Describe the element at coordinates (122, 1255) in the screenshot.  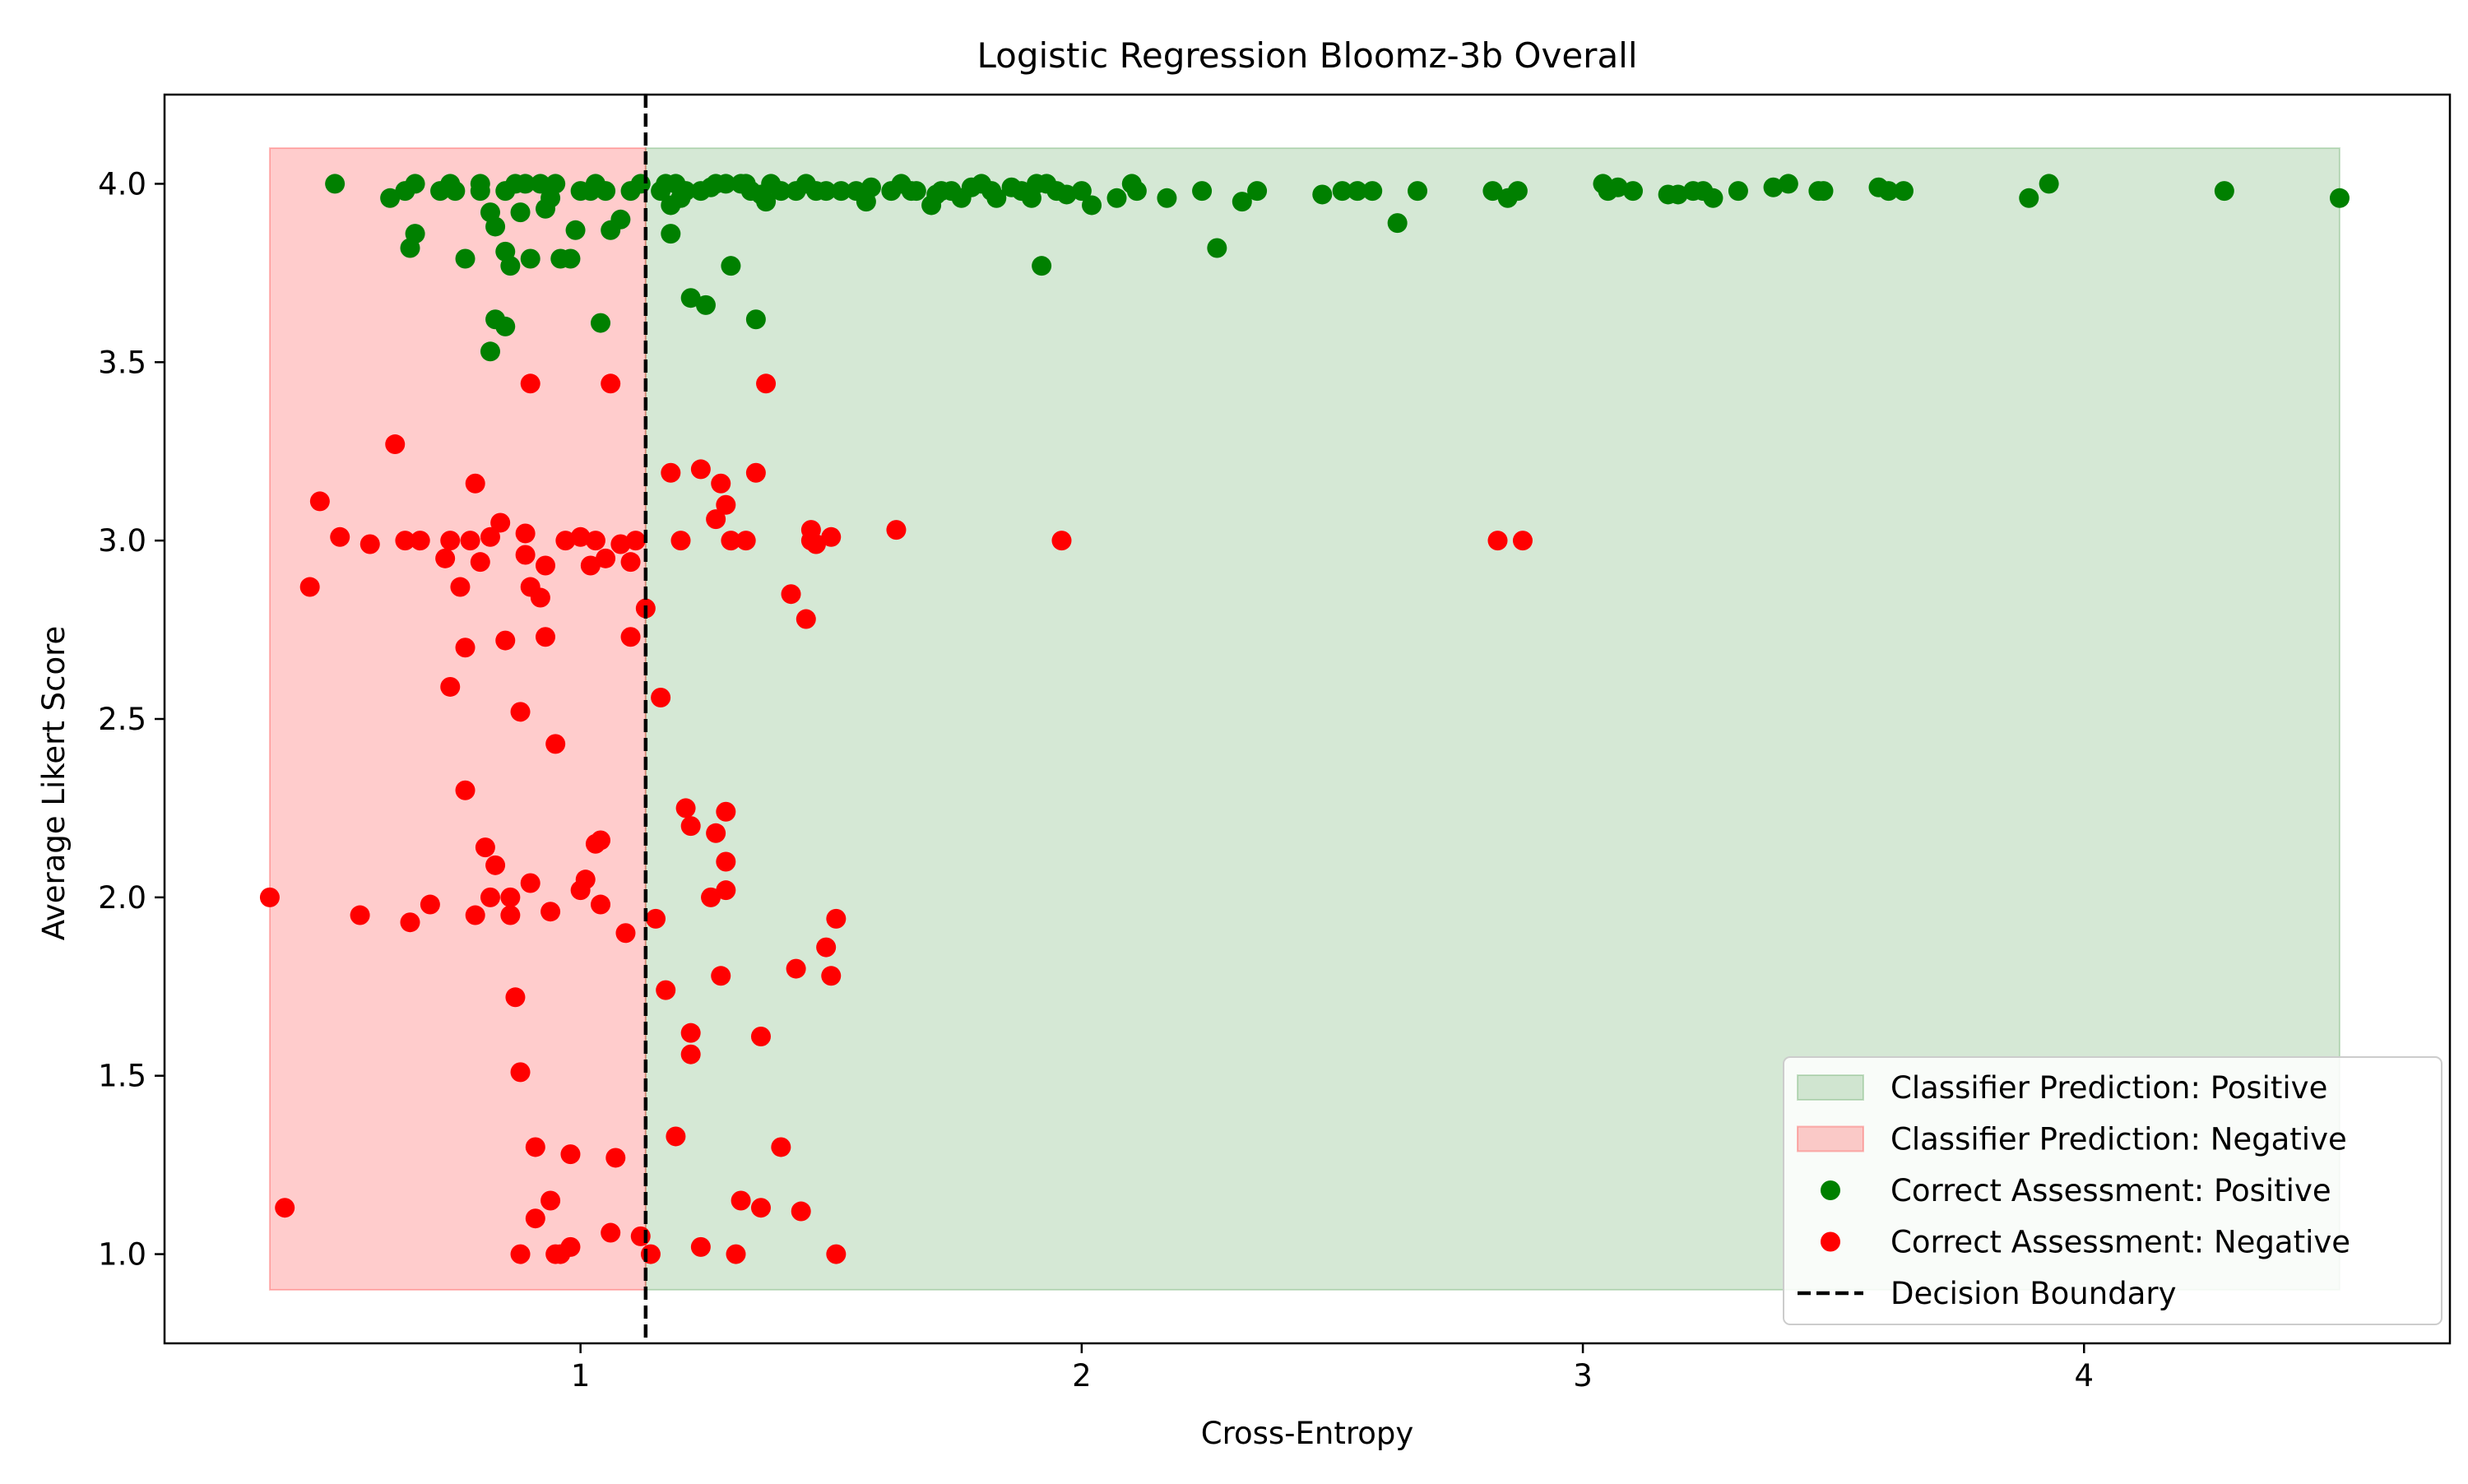
I see `y-tick-label: 1.0` at that location.